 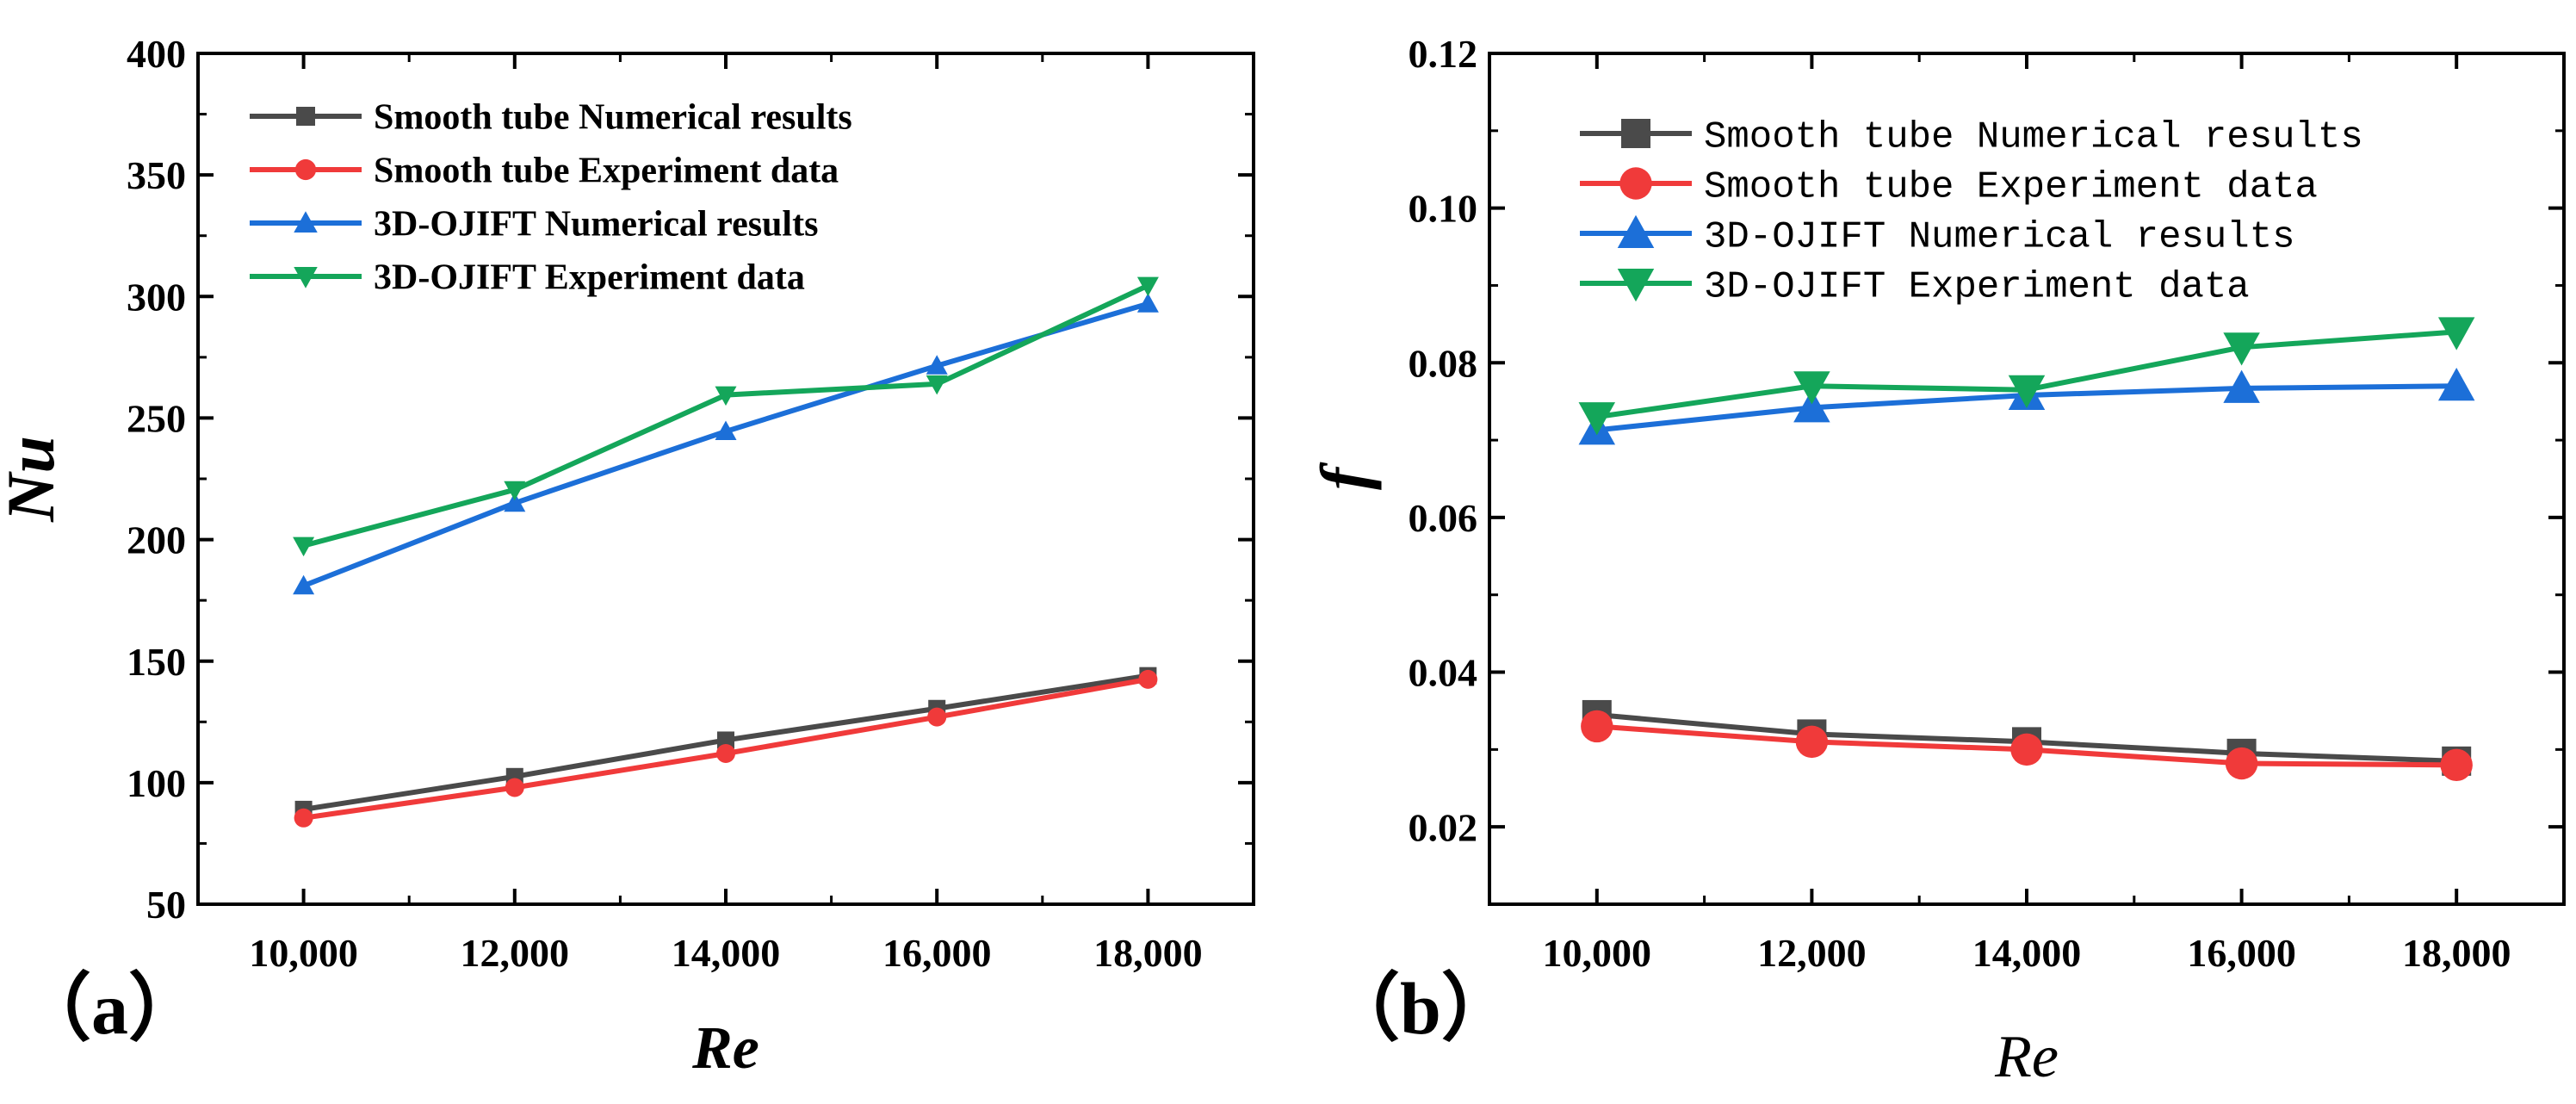 What do you see at coordinates (110, 1008) in the screenshot?
I see `panel-label: （a）` at bounding box center [110, 1008].